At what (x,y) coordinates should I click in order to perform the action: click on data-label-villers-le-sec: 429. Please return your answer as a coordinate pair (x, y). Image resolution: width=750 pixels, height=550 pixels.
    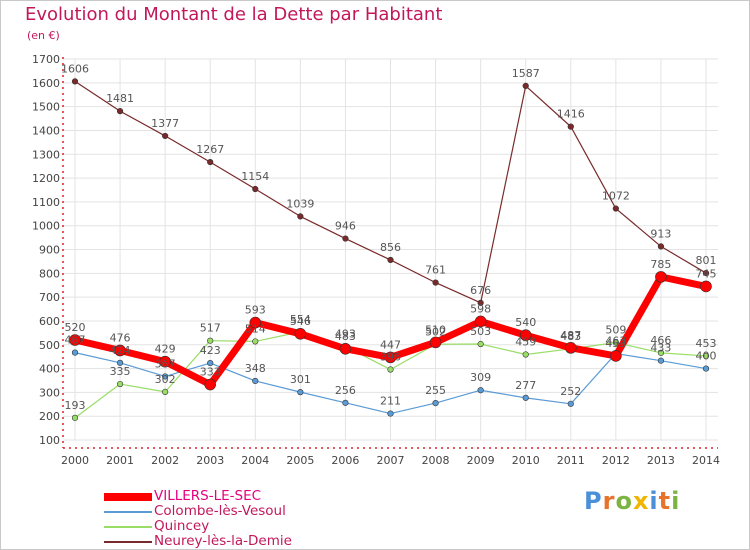
    Looking at the image, I should click on (165, 349).